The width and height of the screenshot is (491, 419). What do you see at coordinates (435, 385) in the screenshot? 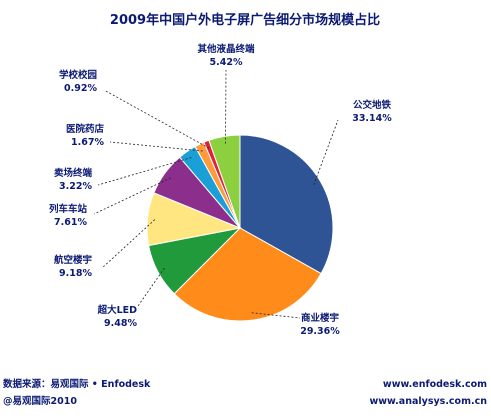
I see `enfodesk-url: www.enfodesk.com` at bounding box center [435, 385].